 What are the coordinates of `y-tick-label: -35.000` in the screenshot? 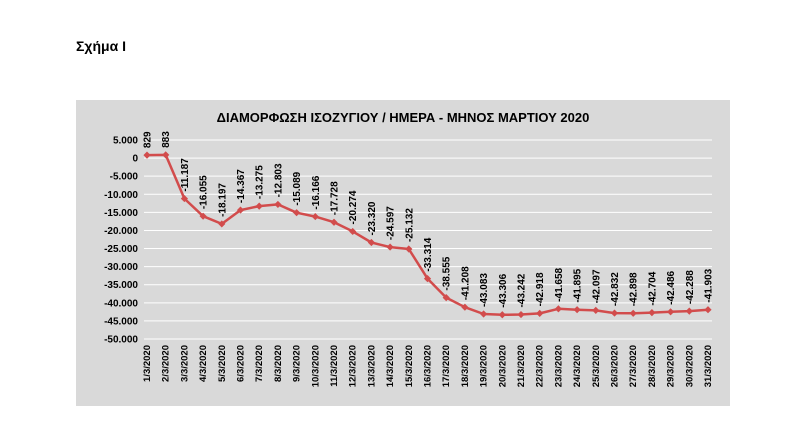 It's located at (121, 285).